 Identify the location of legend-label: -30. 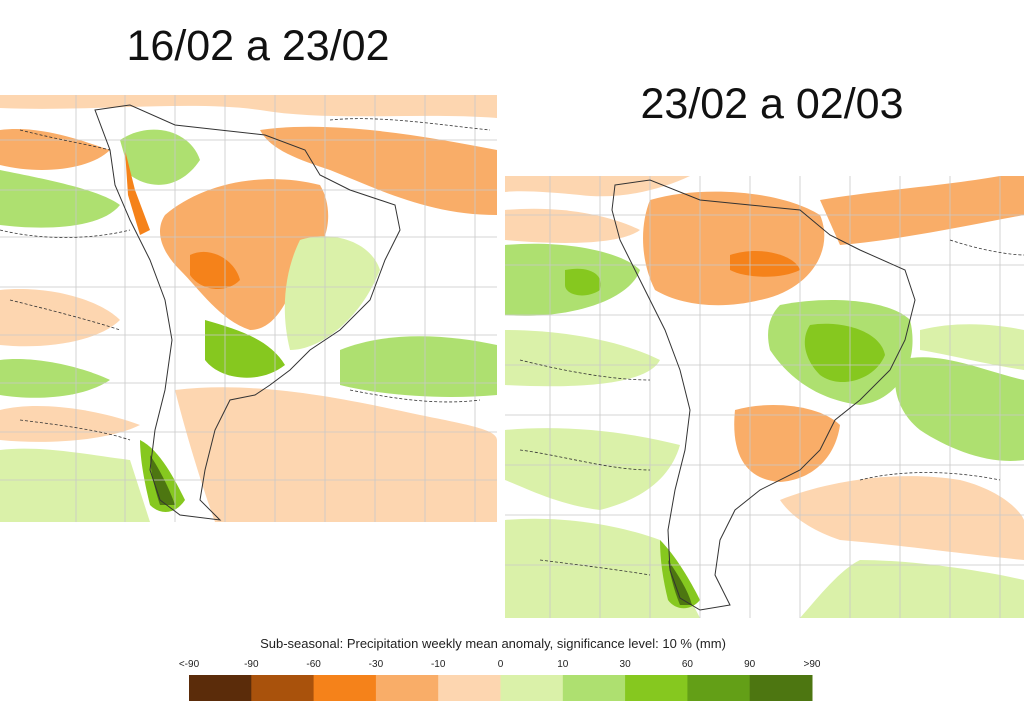
(376, 664).